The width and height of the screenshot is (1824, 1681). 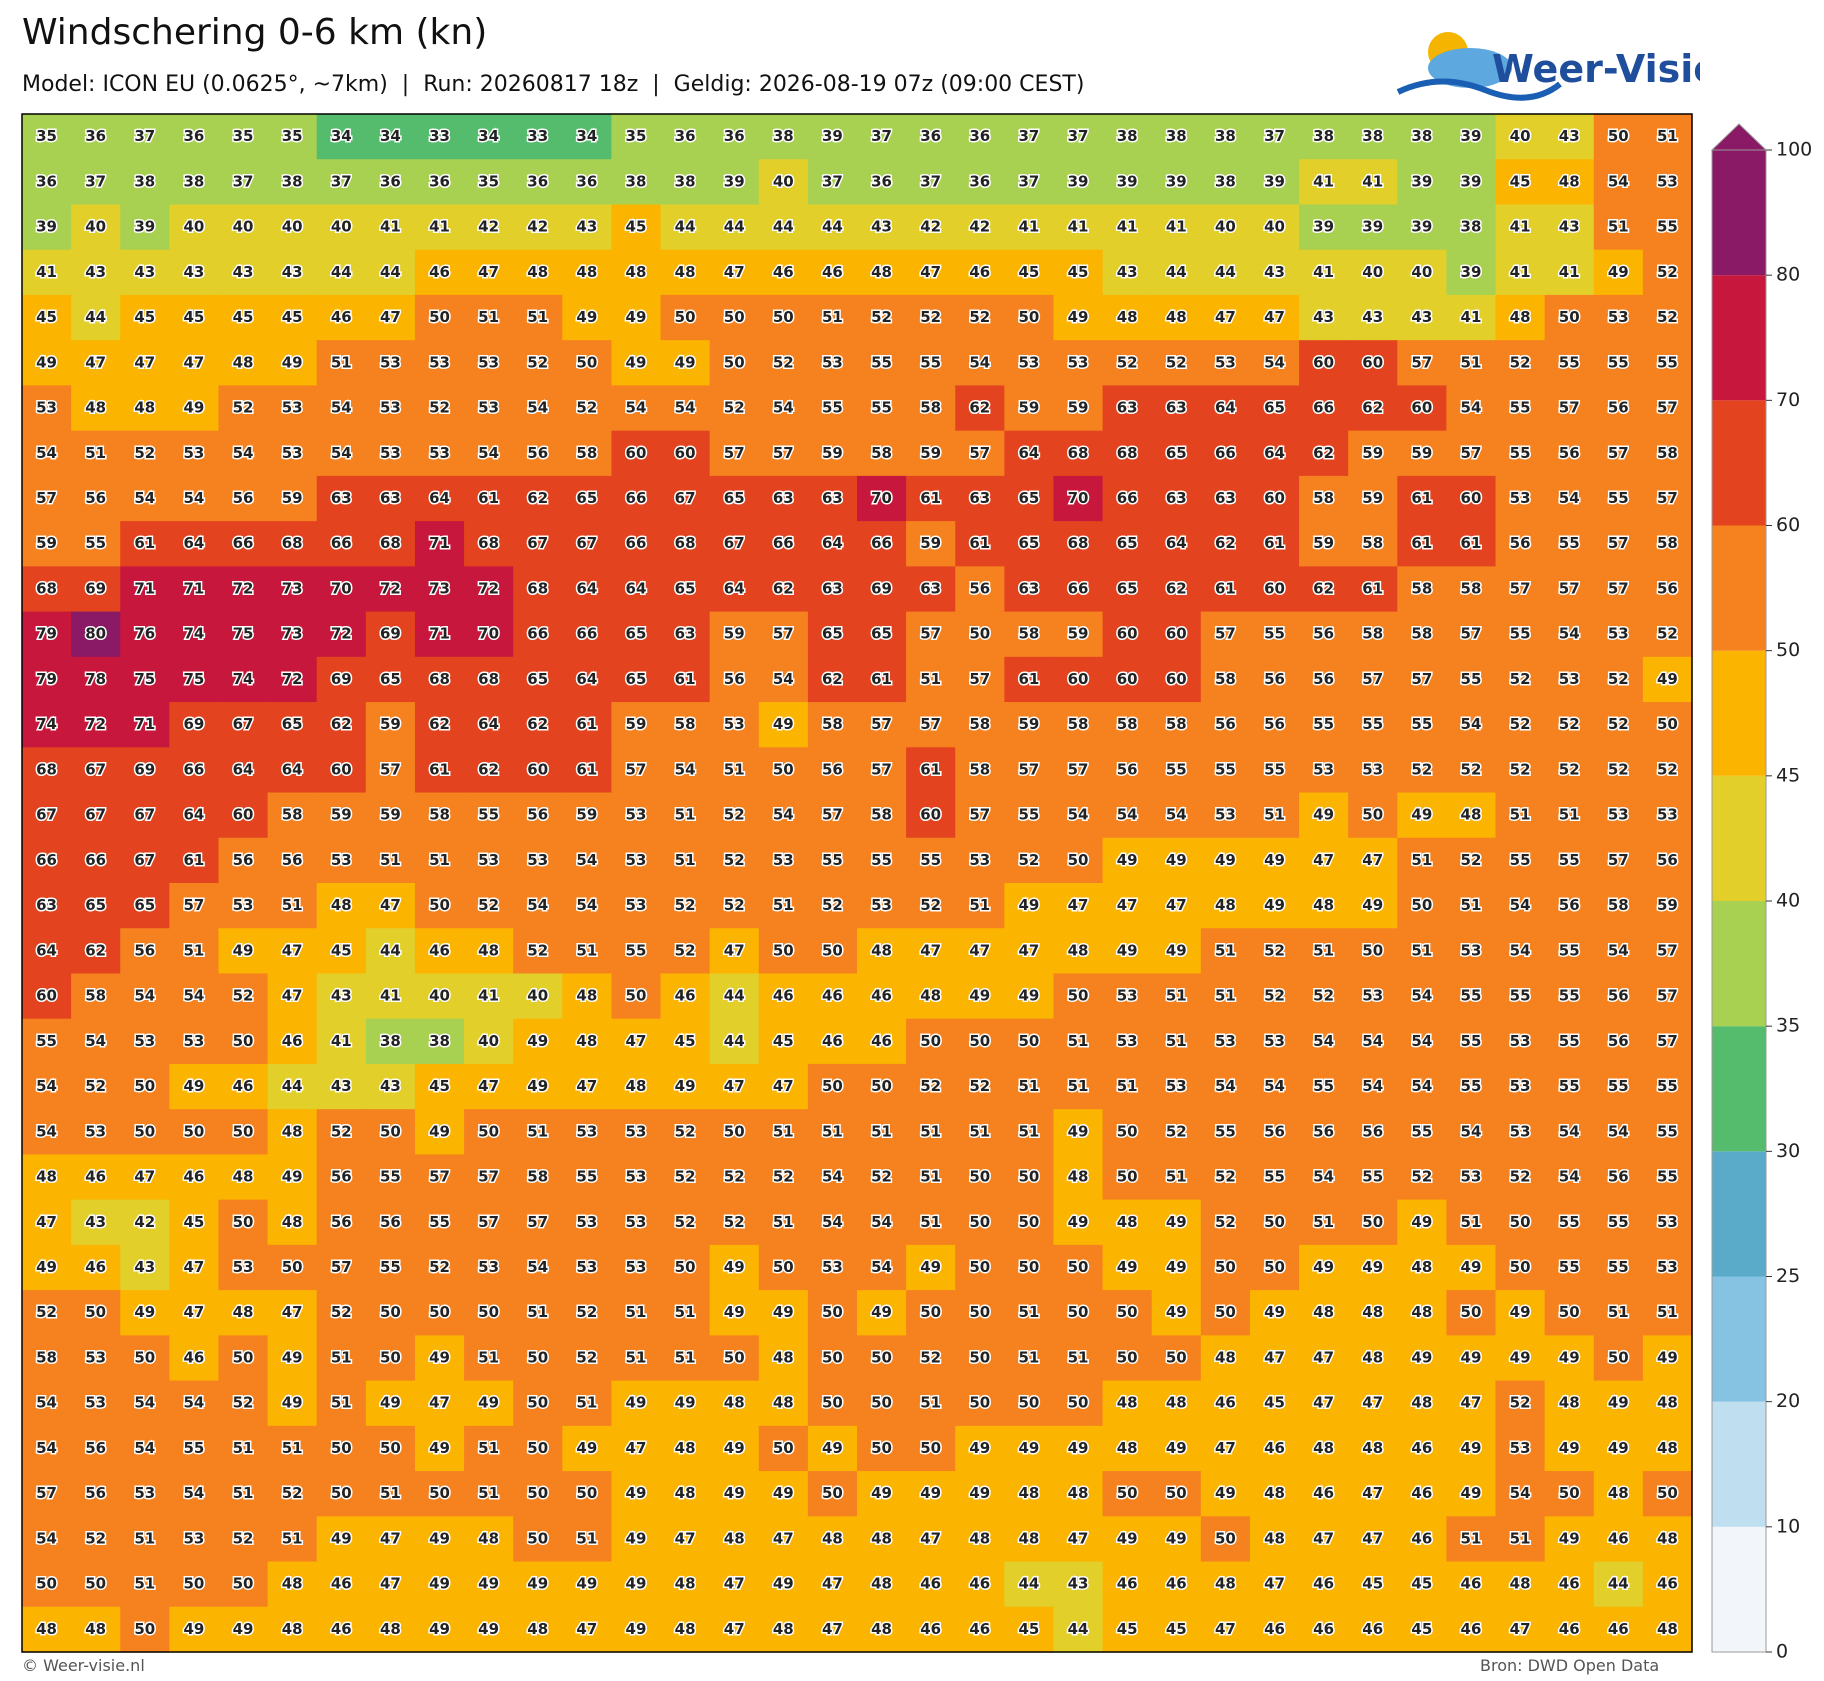 I want to click on colorbar-band, so click(x=1739, y=1589).